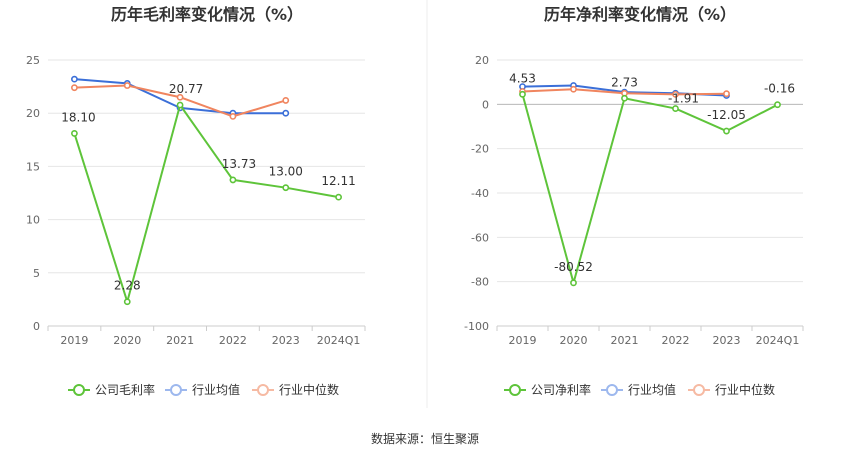  I want to click on data-label: 12.11, so click(338, 181).